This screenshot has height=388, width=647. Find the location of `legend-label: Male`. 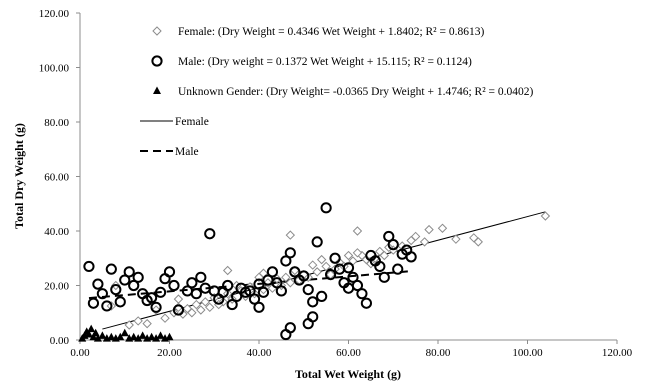

legend-label: Male is located at coordinates (187, 152).